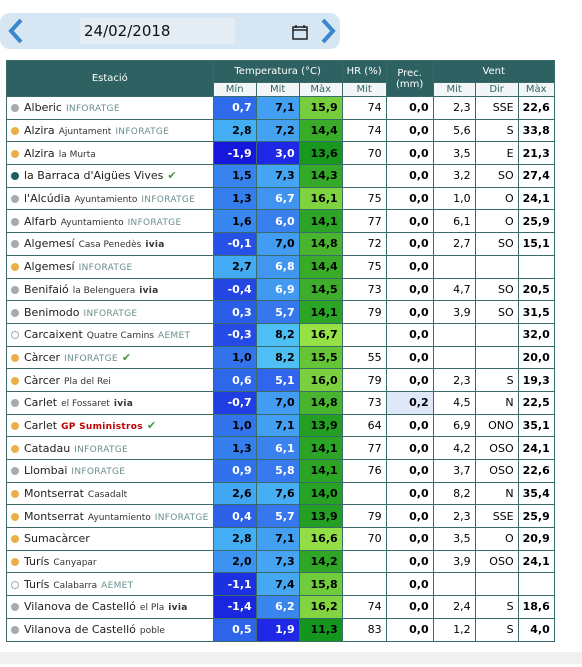 This screenshot has height=667, width=582. Describe the element at coordinates (277, 471) in the screenshot. I see `temp-avg: 5,8` at that location.